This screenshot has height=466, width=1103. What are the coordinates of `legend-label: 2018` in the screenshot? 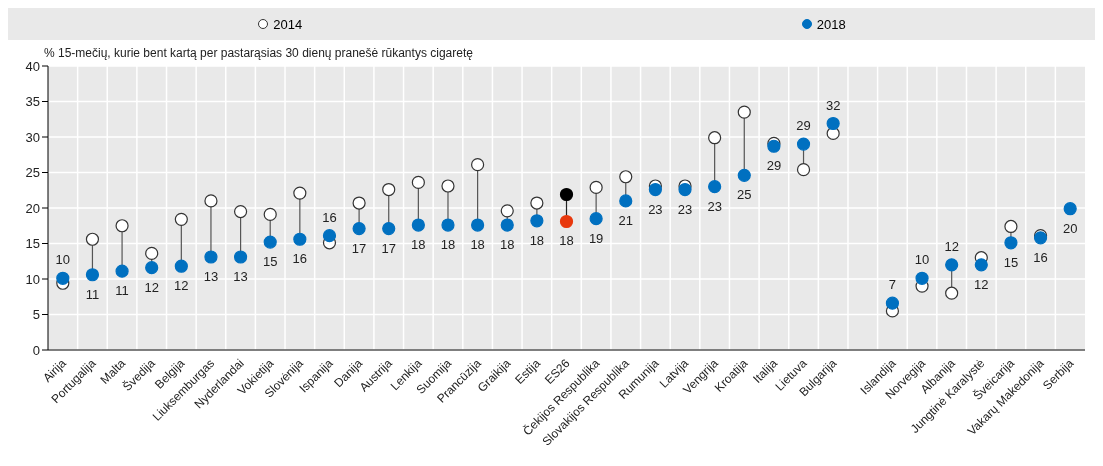 It's located at (830, 24).